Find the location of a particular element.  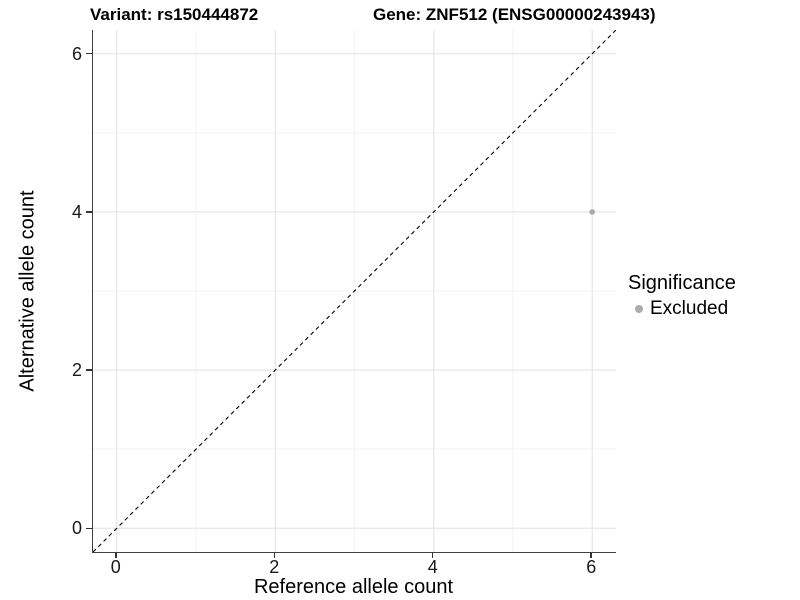

legend-title: Significance is located at coordinates (682, 283).